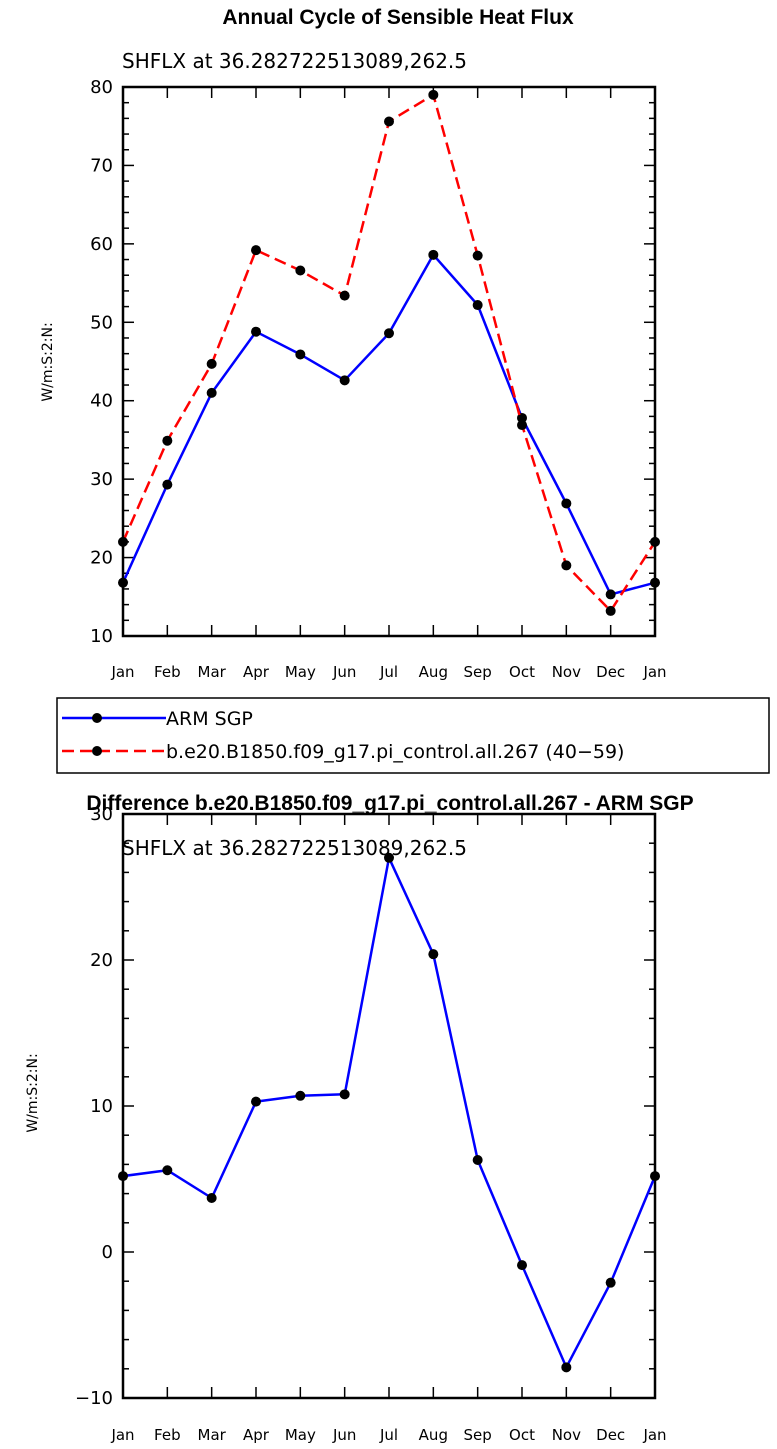 Image resolution: width=777 pixels, height=1449 pixels. What do you see at coordinates (101, 401) in the screenshot?
I see `y-tick-label: 40` at bounding box center [101, 401].